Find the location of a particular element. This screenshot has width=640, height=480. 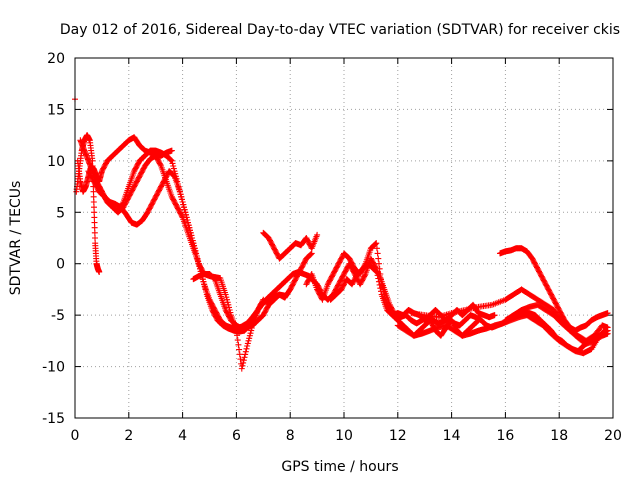

y-tick-label: -5 is located at coordinates (58, 316).